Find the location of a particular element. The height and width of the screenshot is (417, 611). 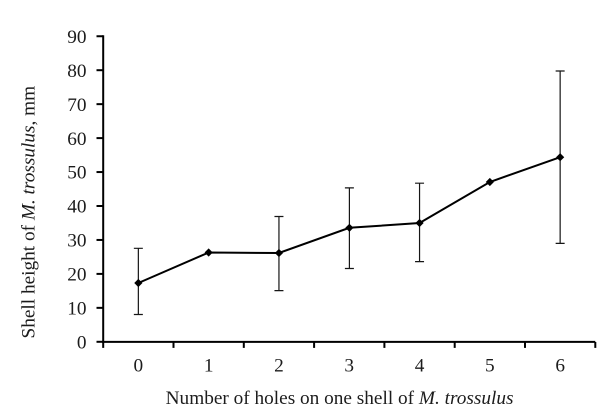

svg-text: 70 is located at coordinates (76, 105).